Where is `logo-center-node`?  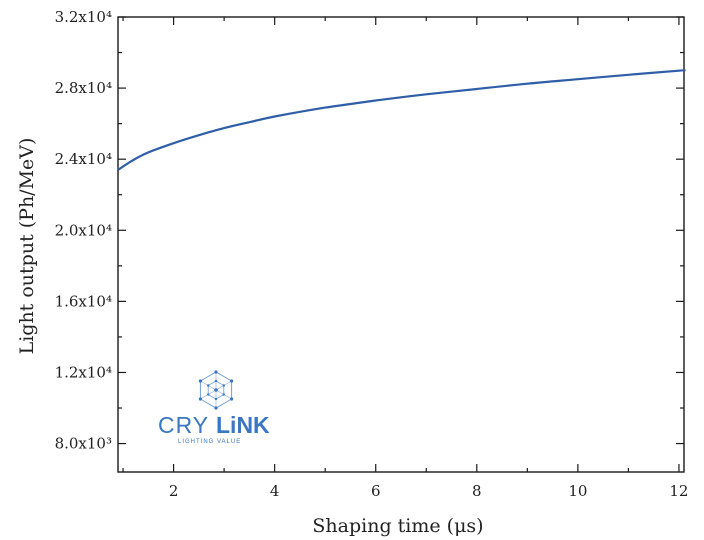 logo-center-node is located at coordinates (216, 390).